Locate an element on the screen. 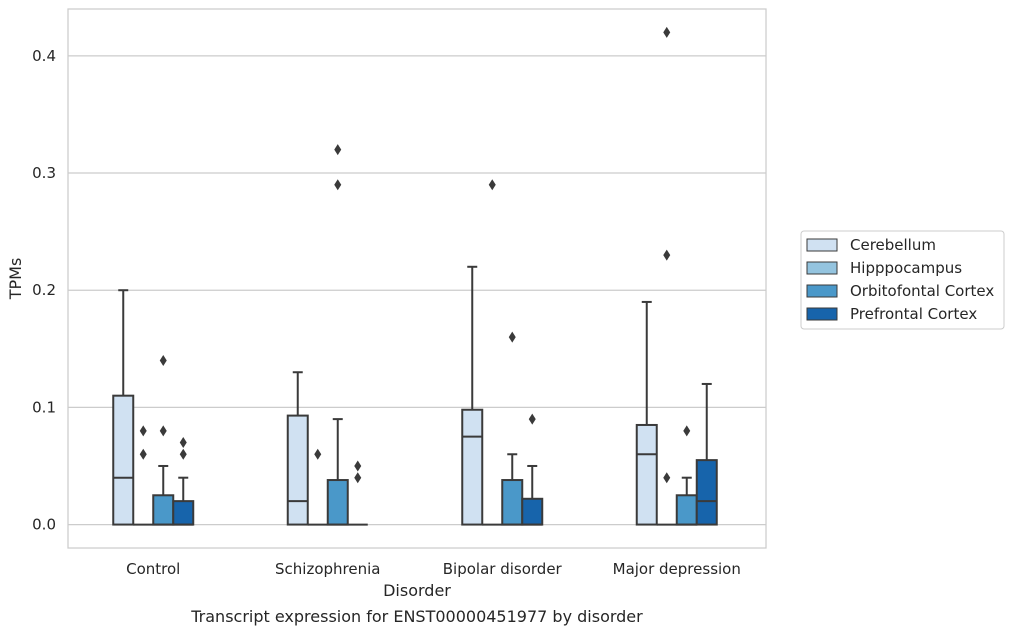  y-tick-labels: 0.0 0.1 0.2 0.3 0.4 is located at coordinates (44, 290).